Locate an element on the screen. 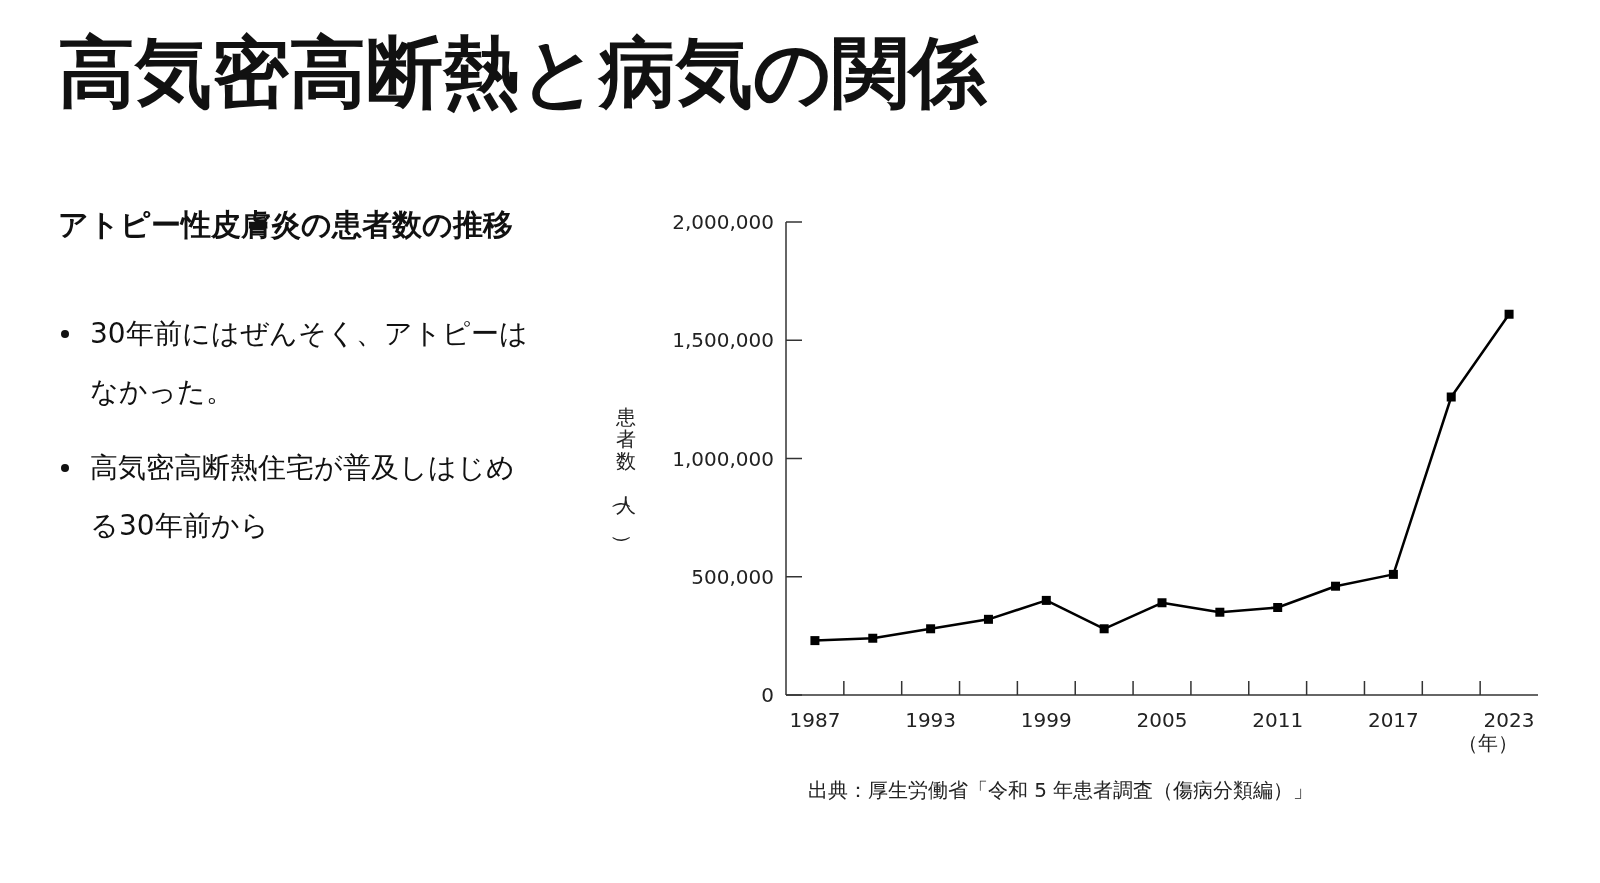  y-tick-label: 1,000,000 is located at coordinates (723, 458).